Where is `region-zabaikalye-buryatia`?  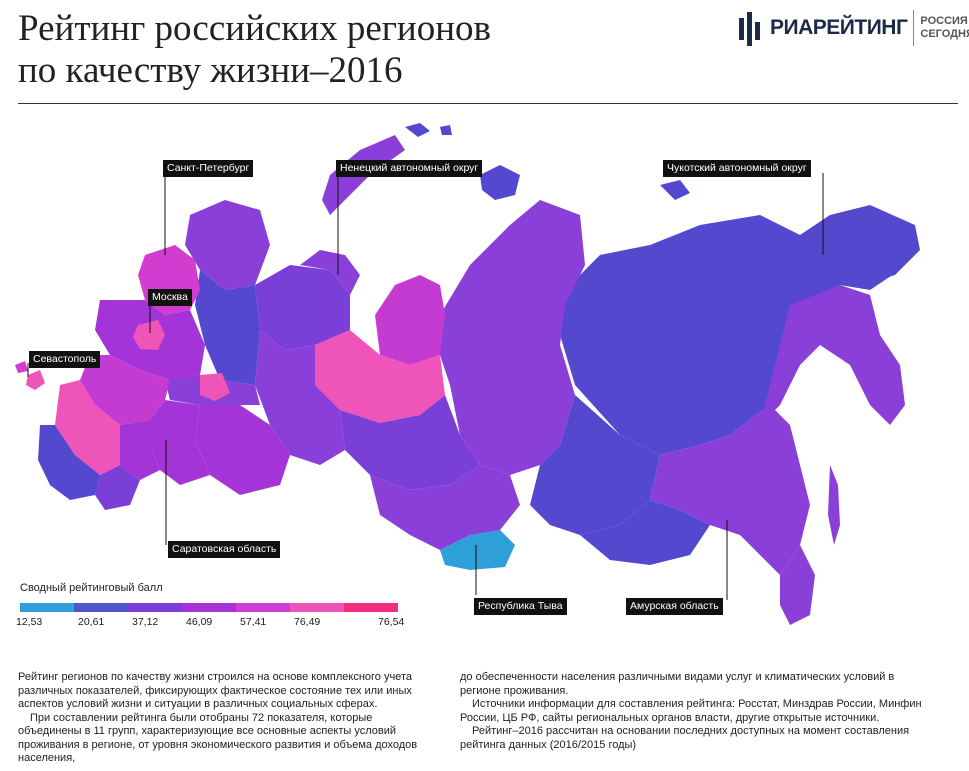 region-zabaikalye-buryatia is located at coordinates (645, 532).